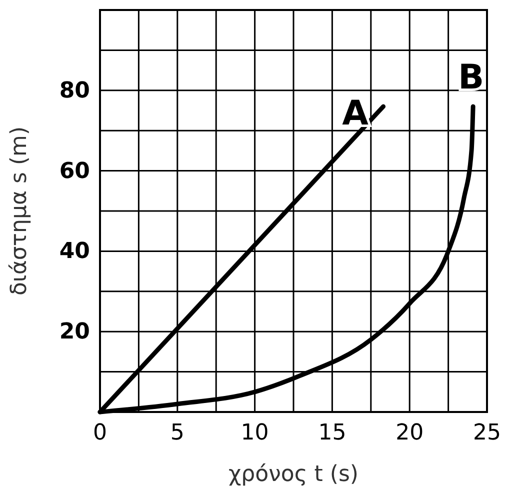 The width and height of the screenshot is (507, 493). What do you see at coordinates (177, 433) in the screenshot?
I see `x-tick-label: 5` at bounding box center [177, 433].